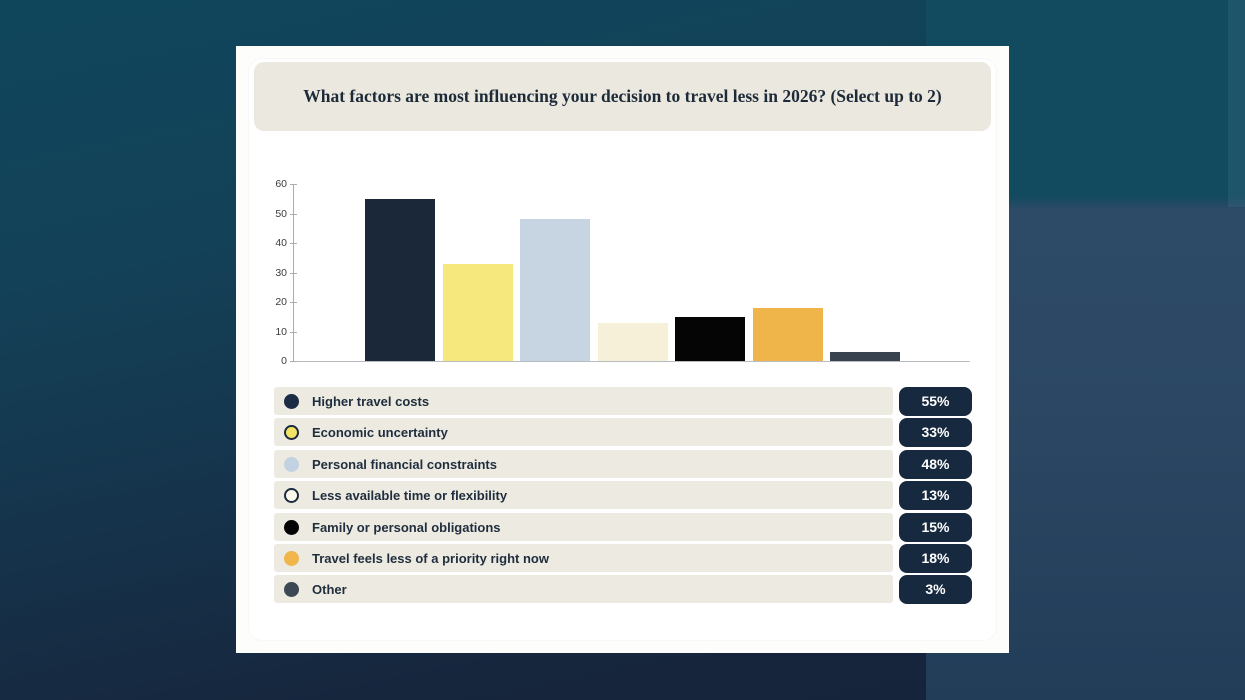 The height and width of the screenshot is (700, 1245). Describe the element at coordinates (583, 432) in the screenshot. I see `legend-row-2: Economic uncertainty` at that location.